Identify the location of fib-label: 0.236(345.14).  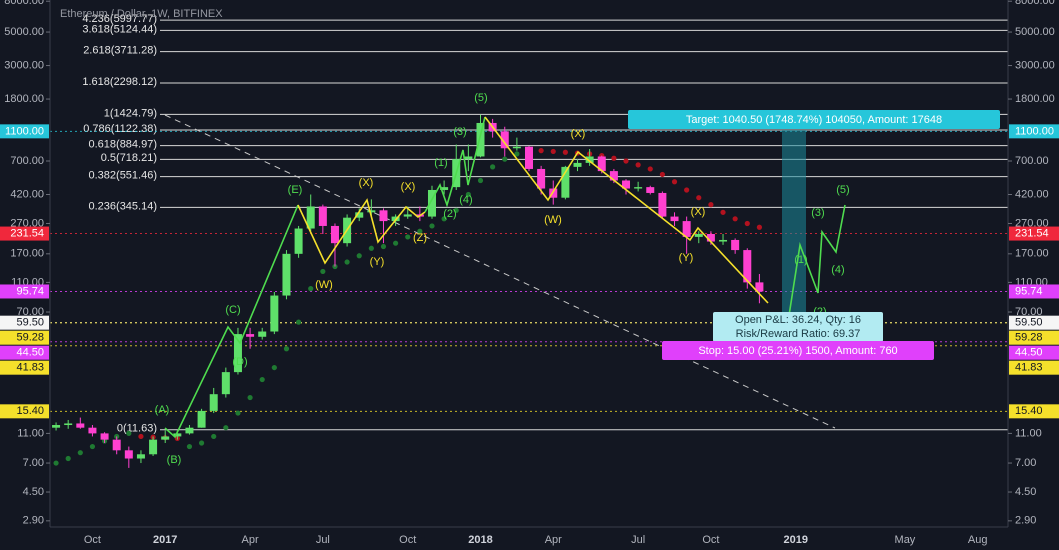
(123, 206).